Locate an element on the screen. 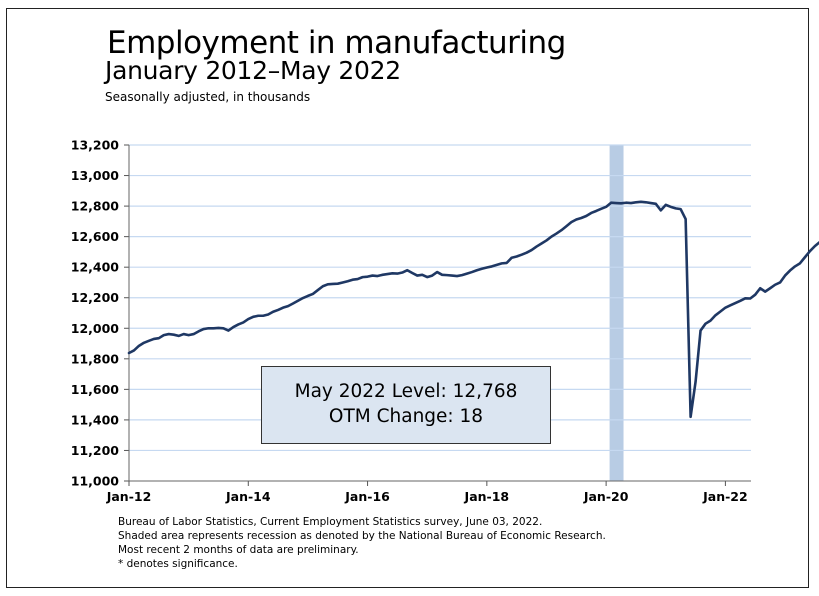 The width and height of the screenshot is (819, 596). y-tick-label: 12,800 is located at coordinates (95, 206).